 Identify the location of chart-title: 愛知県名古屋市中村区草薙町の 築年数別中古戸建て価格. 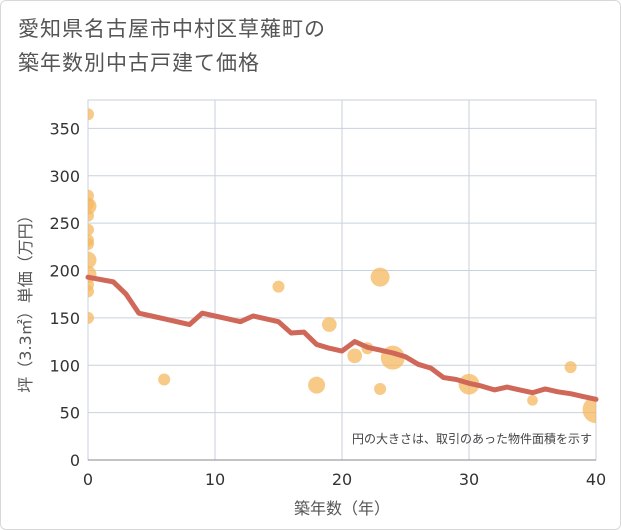
(172, 46).